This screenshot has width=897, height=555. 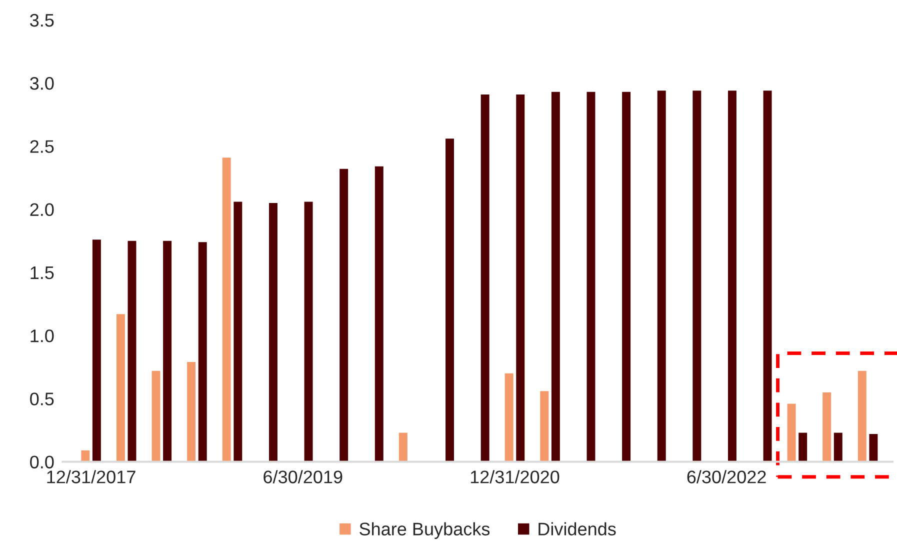 I want to click on y-tick-label: 0.5, so click(x=42, y=399).